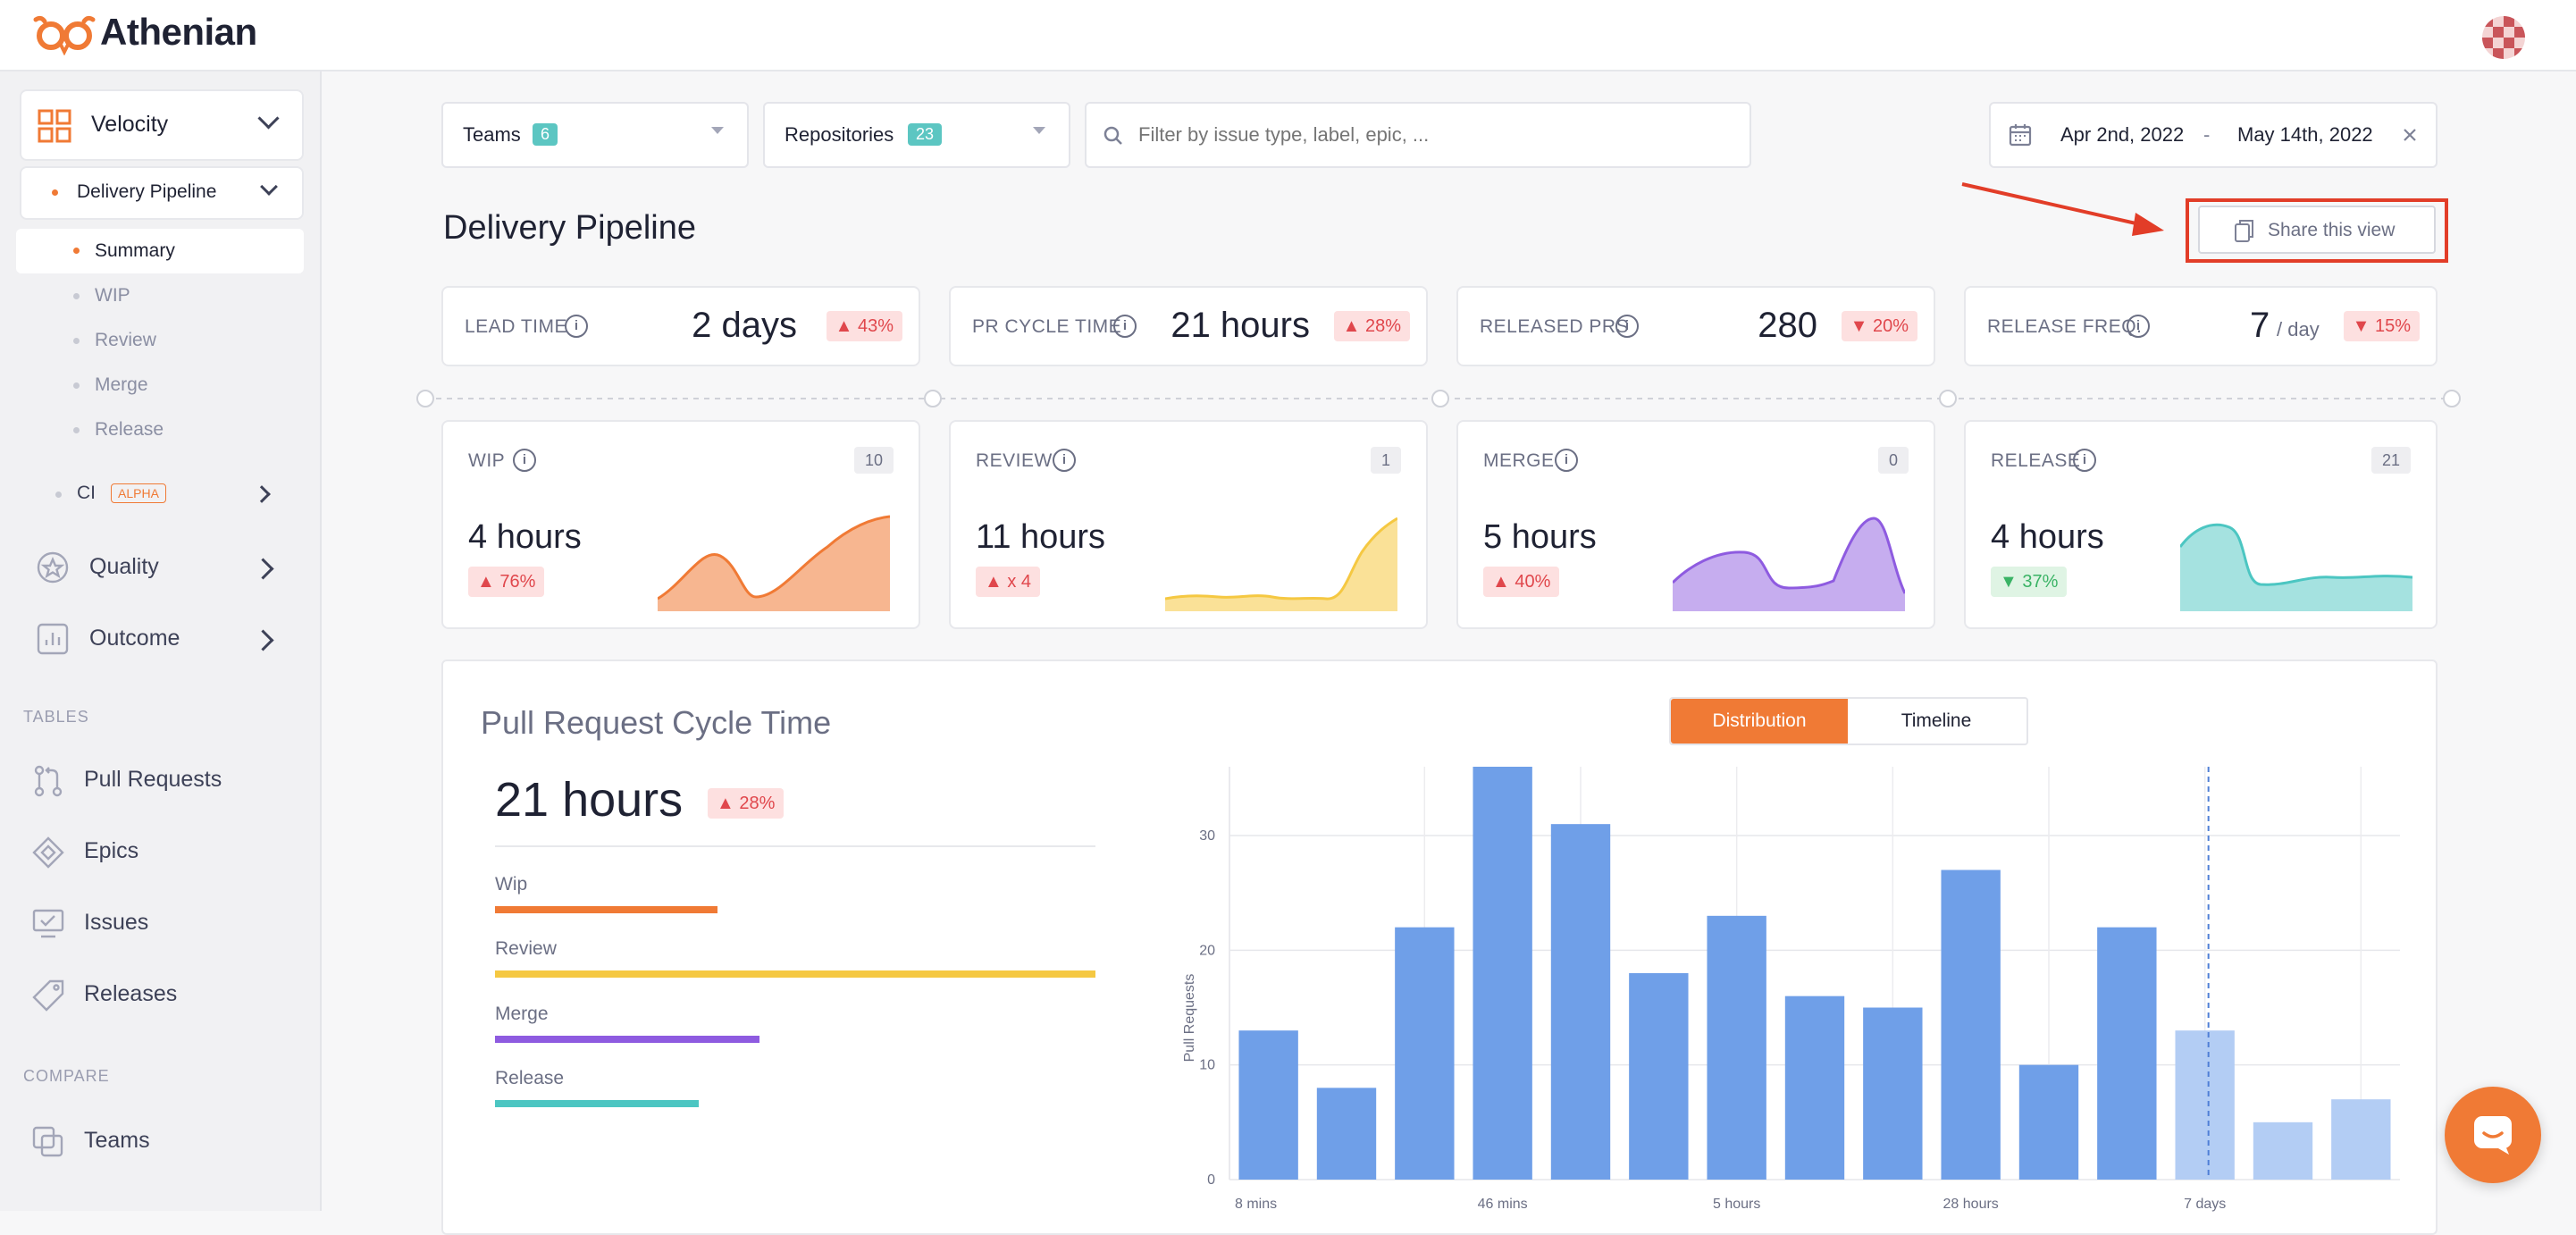 The image size is (2576, 1235). What do you see at coordinates (2122, 134) in the screenshot?
I see `date-from: Apr 2nd, 2022` at bounding box center [2122, 134].